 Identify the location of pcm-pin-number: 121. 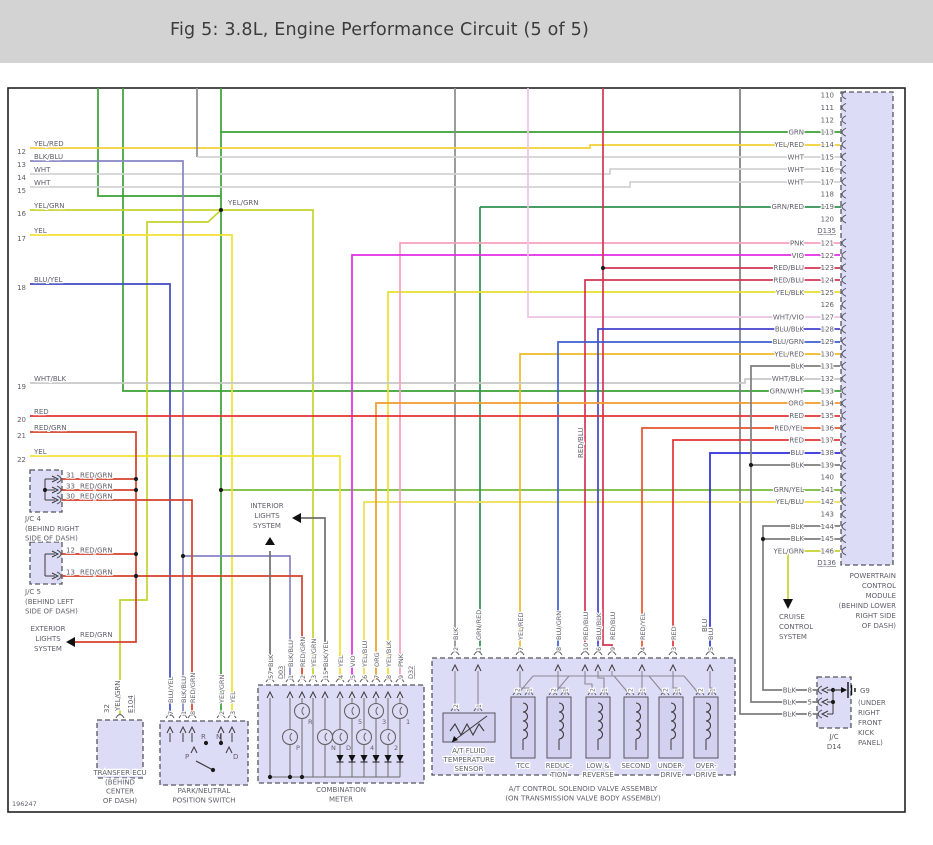
(827, 244).